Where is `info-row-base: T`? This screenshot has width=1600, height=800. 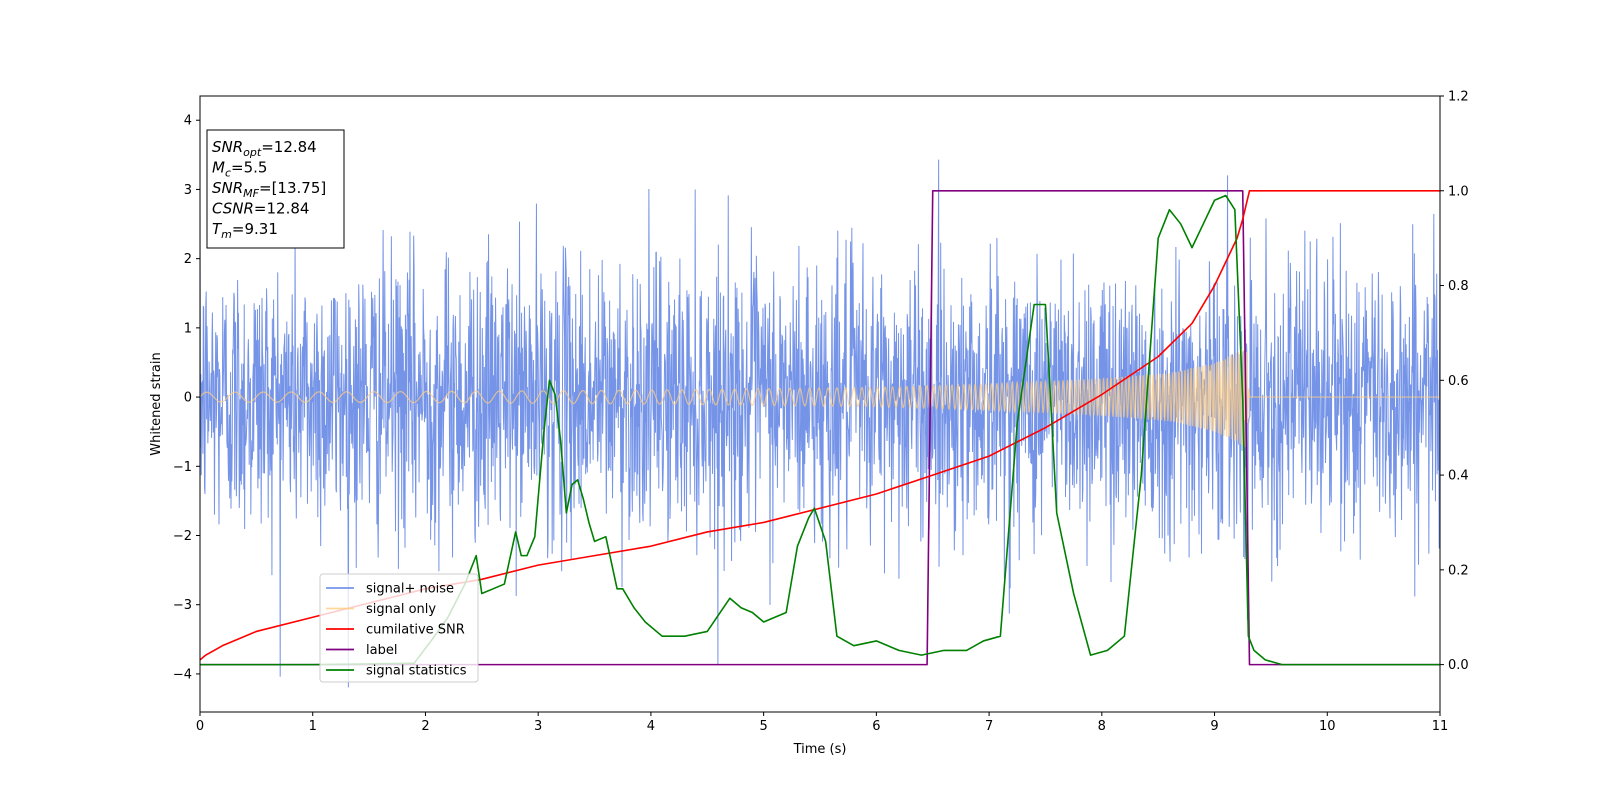
info-row-base: T is located at coordinates (217, 229).